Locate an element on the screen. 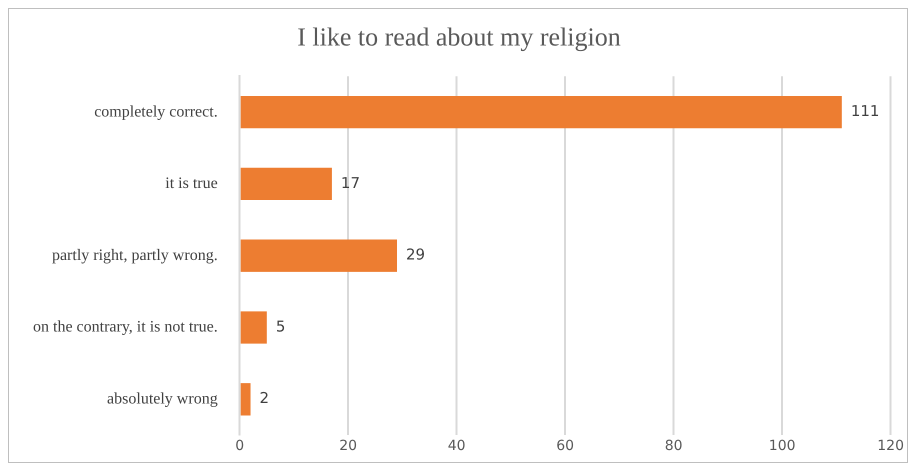  x-tick-label: 20 is located at coordinates (348, 446).